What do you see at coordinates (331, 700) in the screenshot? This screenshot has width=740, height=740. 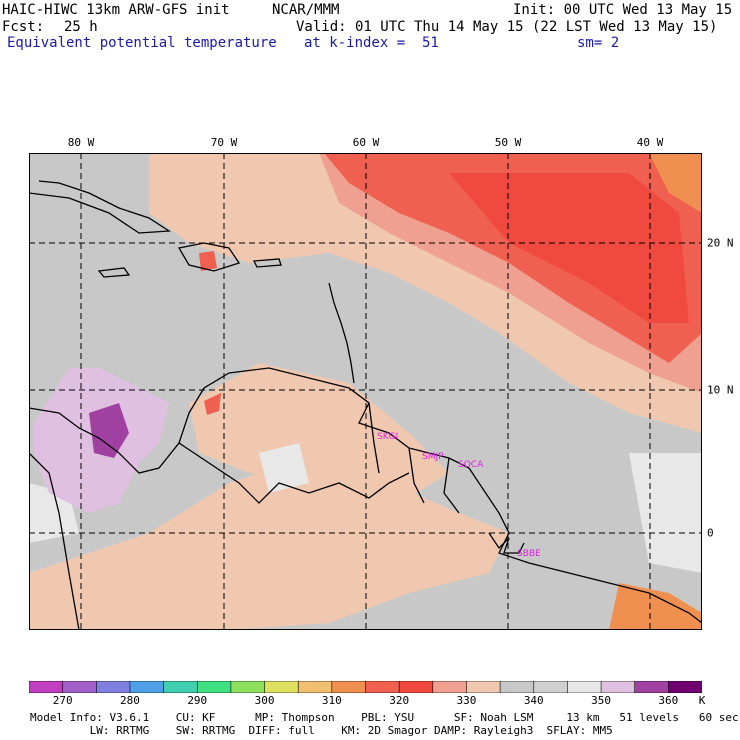 I see `colorbar-label: 310` at bounding box center [331, 700].